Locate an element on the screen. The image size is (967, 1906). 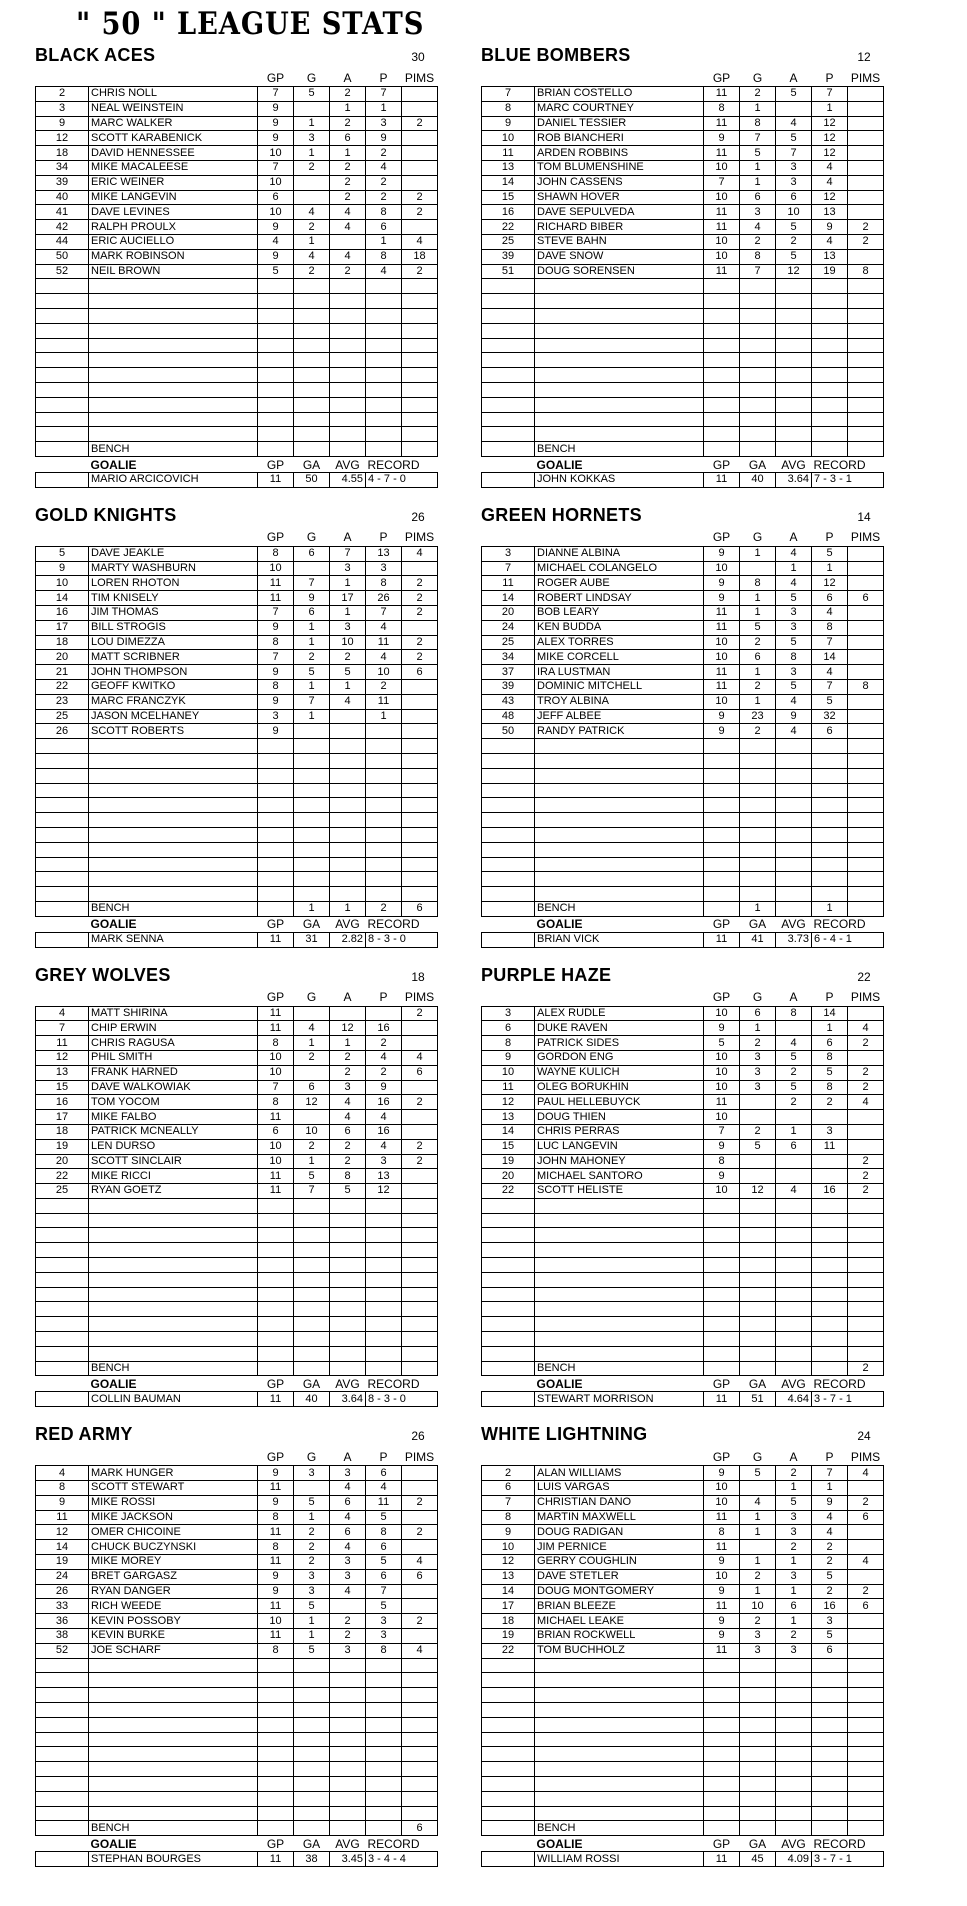
stat-cell-gp: 8 is located at coordinates (275, 1043).